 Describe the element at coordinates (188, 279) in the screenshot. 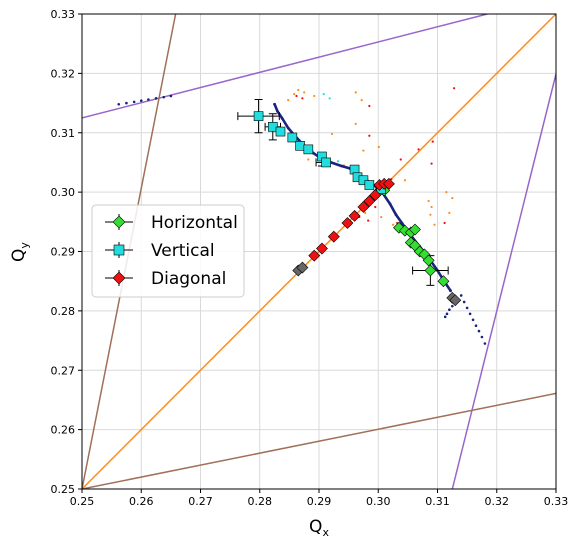

I see `legend-diagonal-label: Diagonal` at that location.